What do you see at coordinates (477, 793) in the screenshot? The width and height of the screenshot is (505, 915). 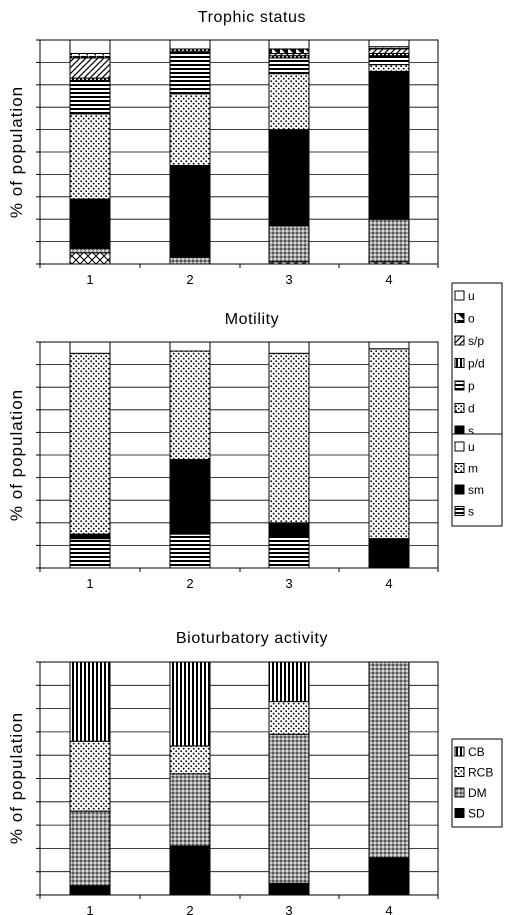 I see `legend-label: DM` at bounding box center [477, 793].